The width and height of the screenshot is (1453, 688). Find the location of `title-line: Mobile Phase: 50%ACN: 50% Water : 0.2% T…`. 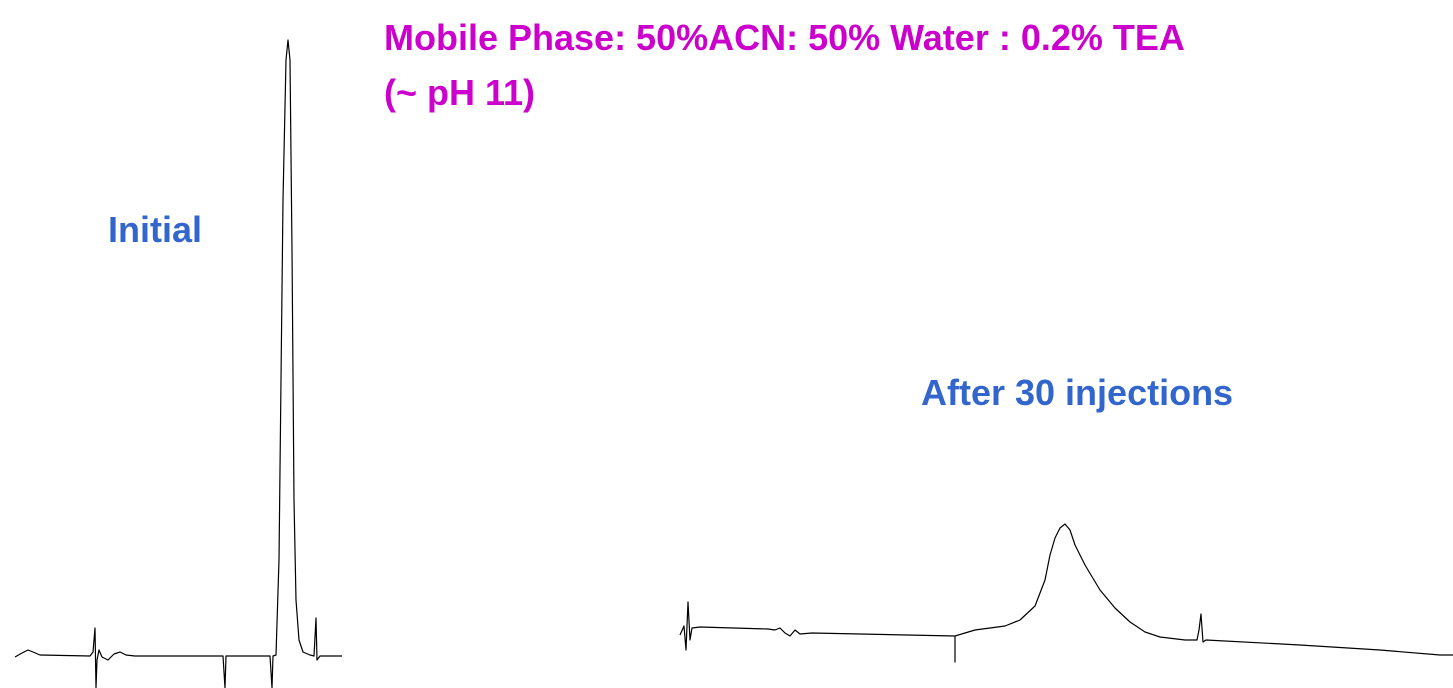

title-line: Mobile Phase: 50%ACN: 50% Water : 0.2% T… is located at coordinates (784, 37).